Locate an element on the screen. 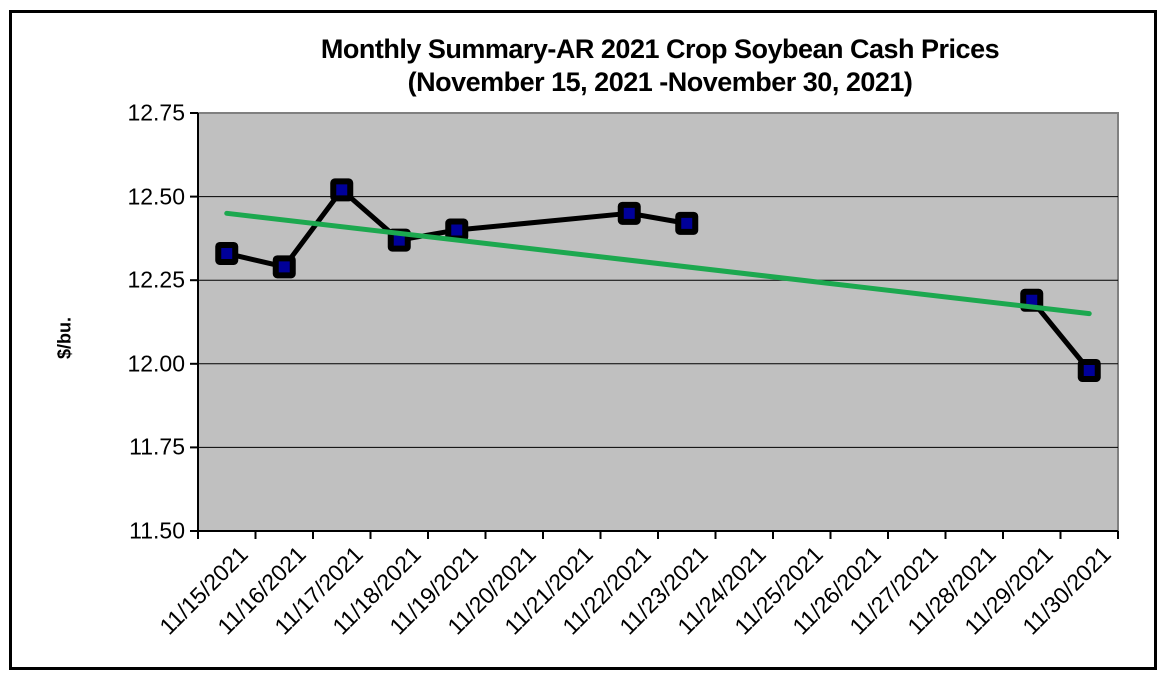 The height and width of the screenshot is (678, 1168). y-axis-title: $/bu. is located at coordinates (64, 338).